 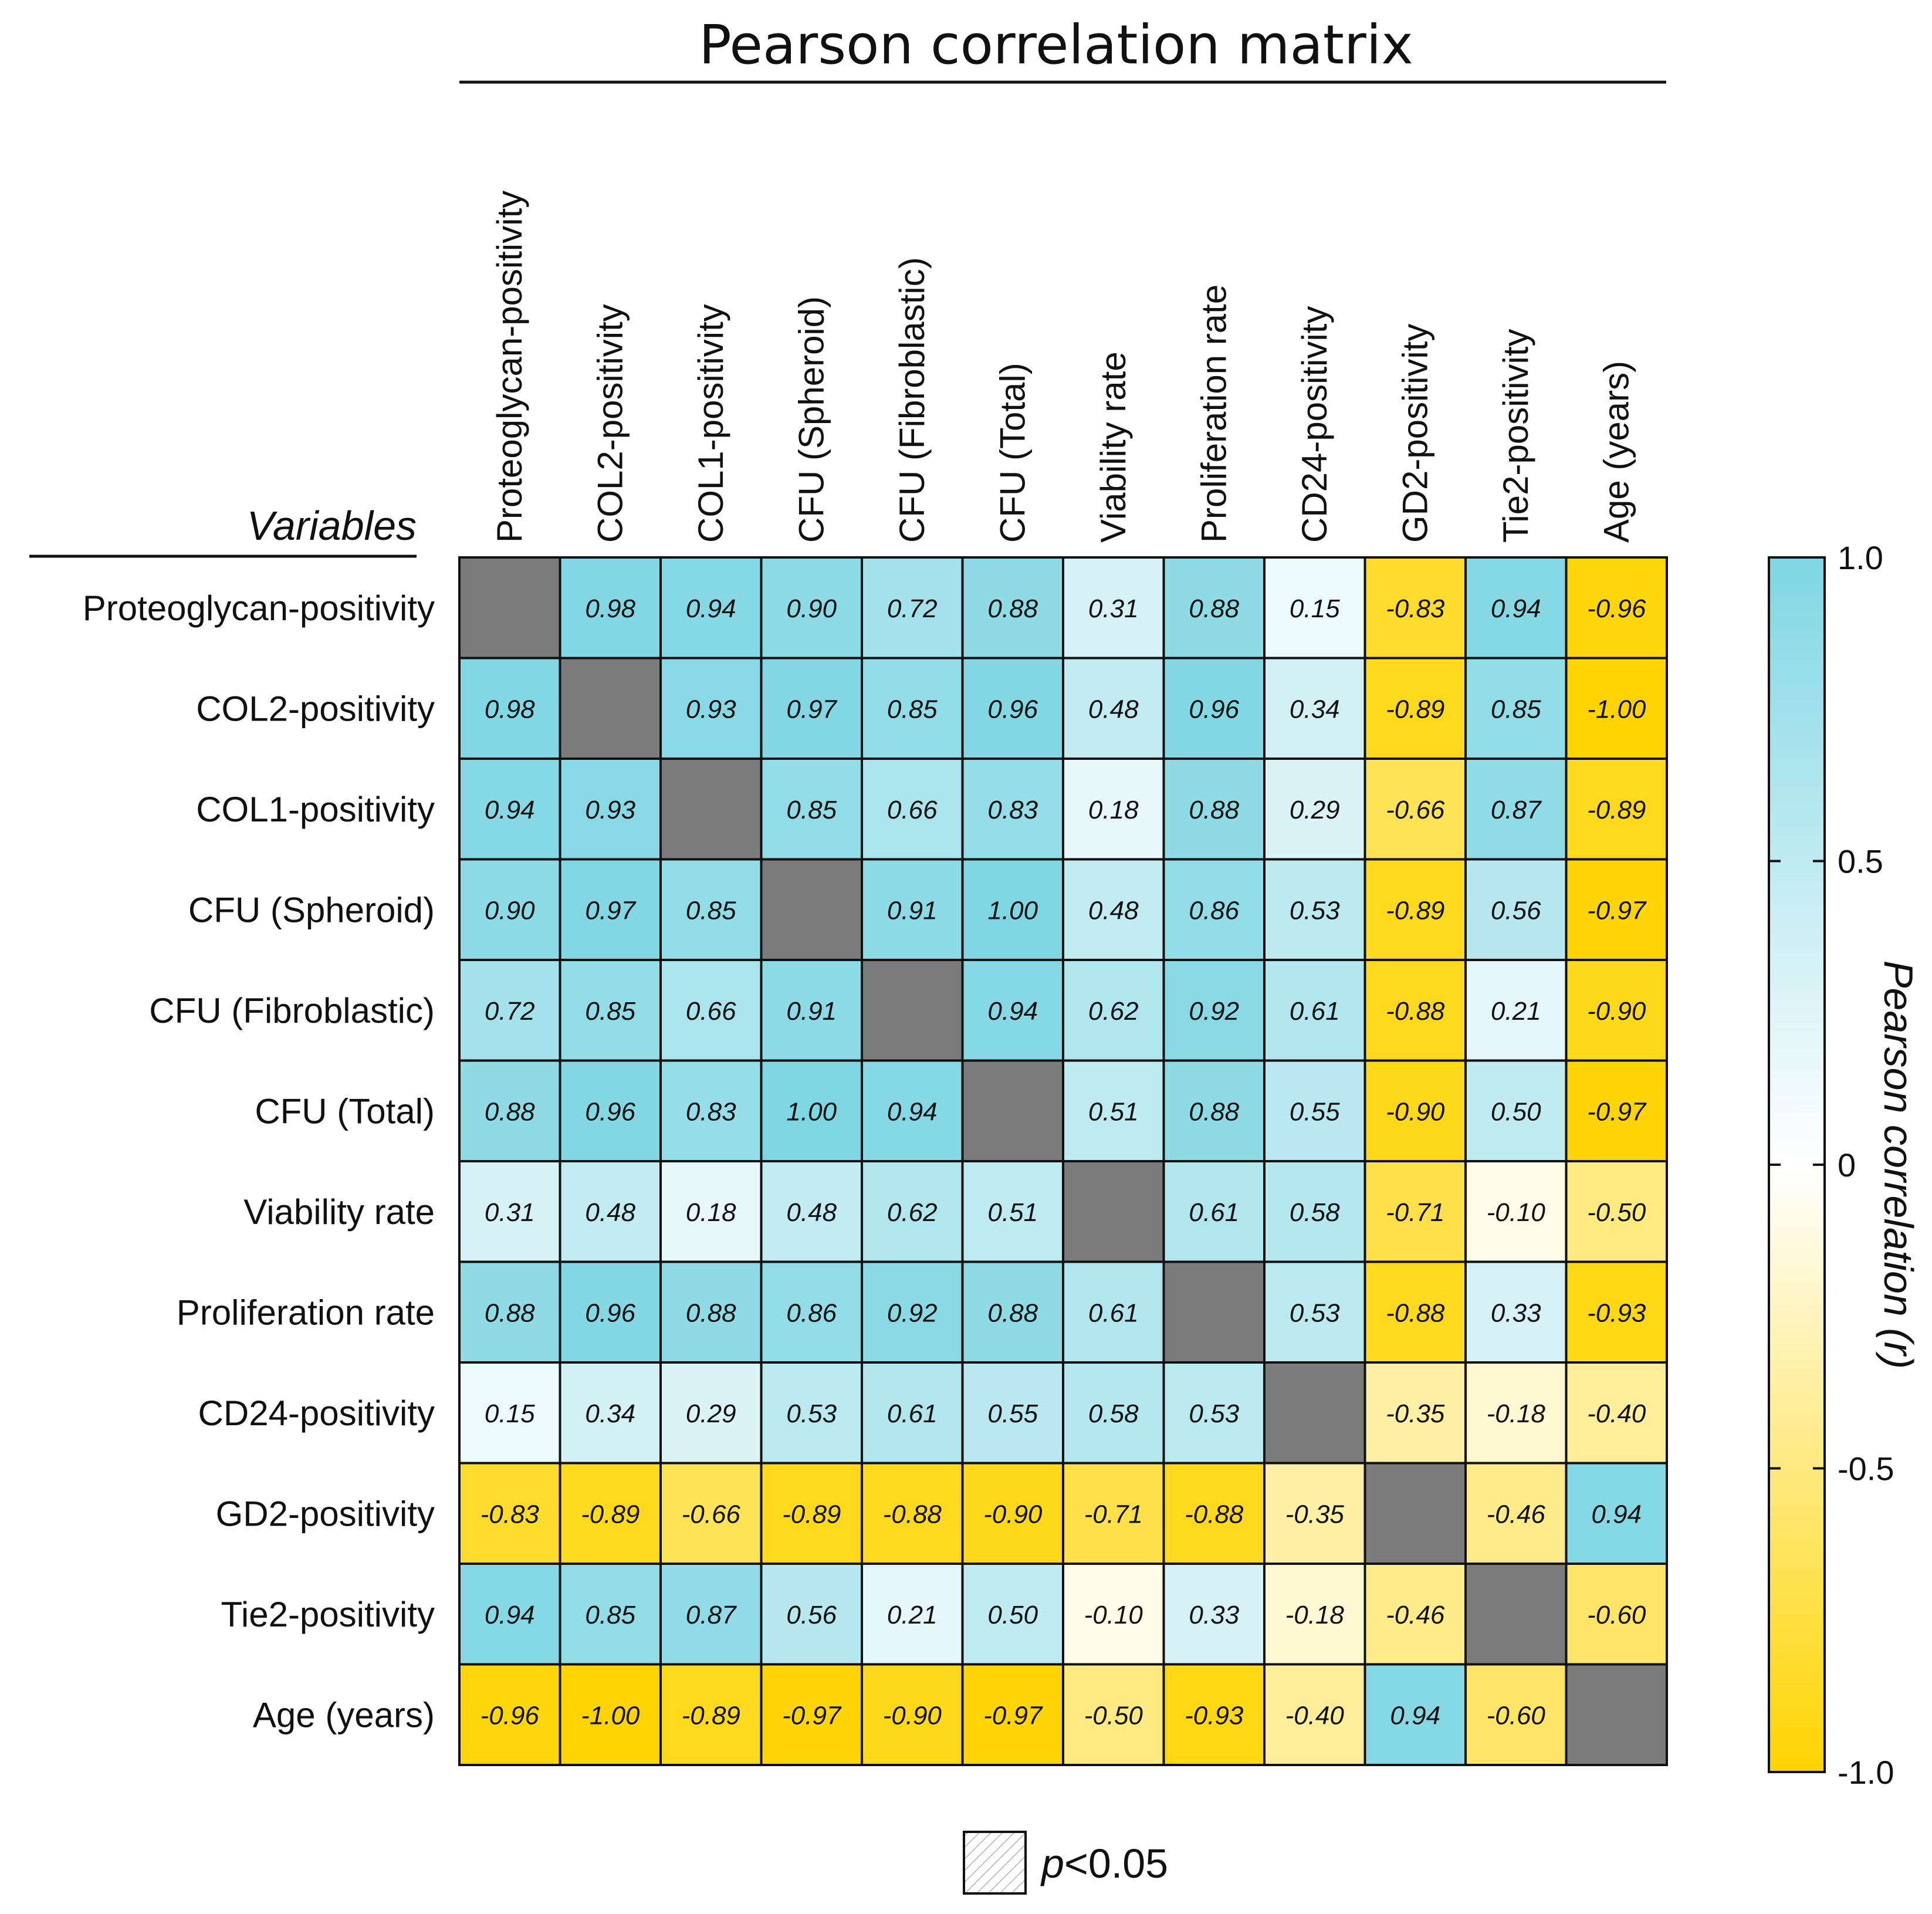 I want to click on heatmap-cell-value-11-0: -0.96, so click(x=510, y=1715).